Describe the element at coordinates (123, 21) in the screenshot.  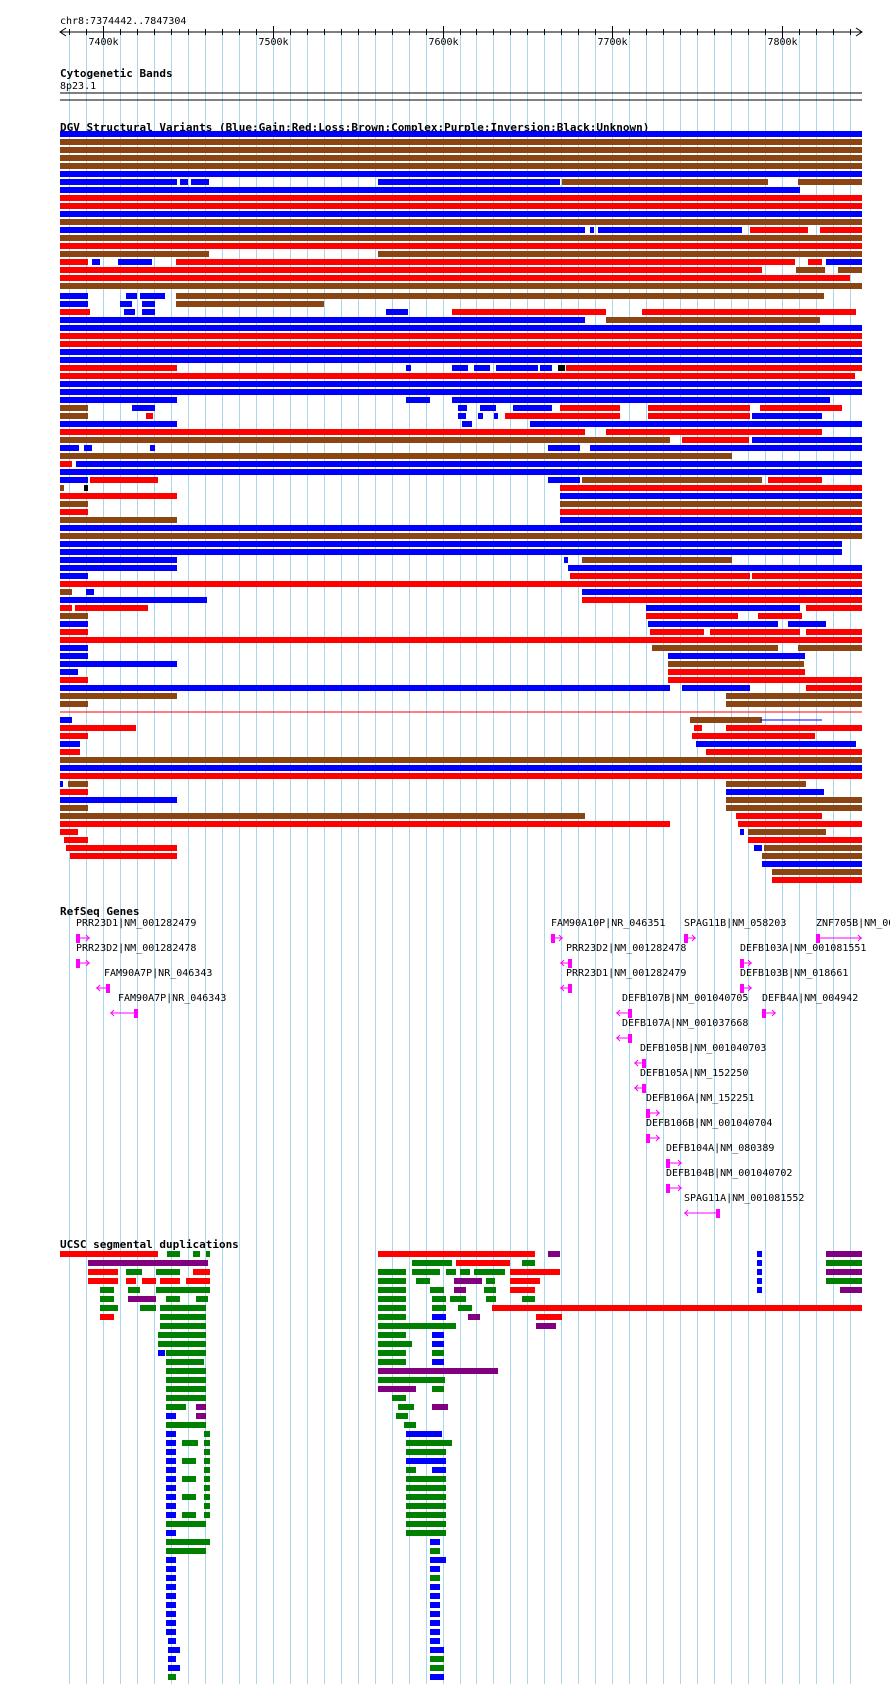
I see `position-label: chr8:7374442..7847304` at that location.